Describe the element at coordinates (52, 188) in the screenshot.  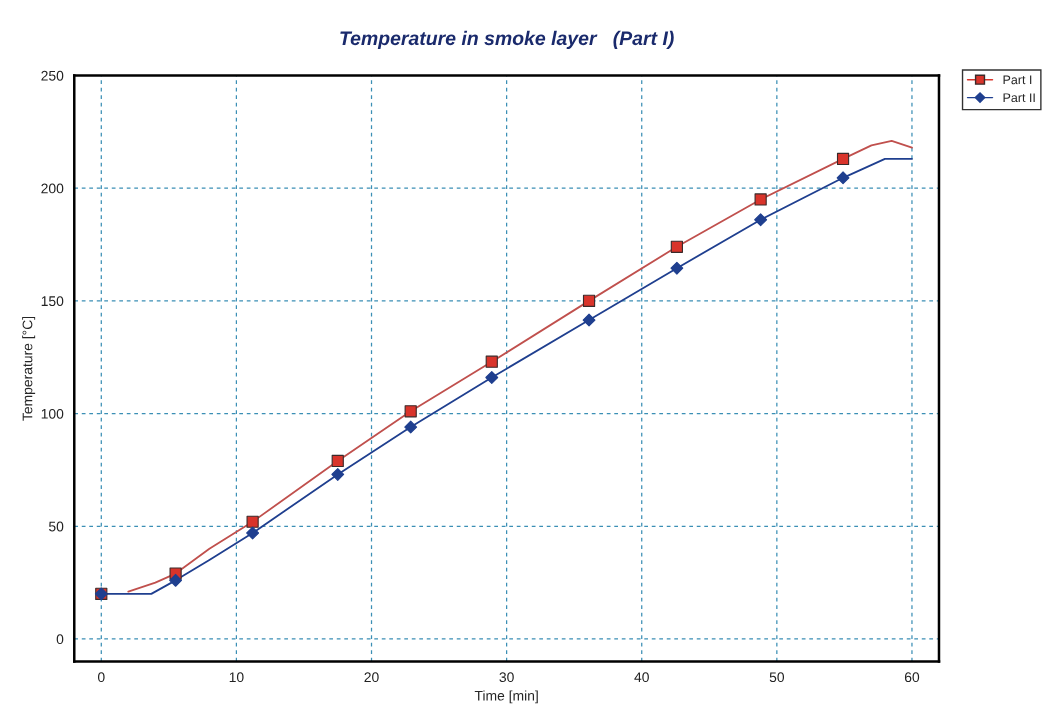
I see `y-tick-label: 200` at that location.